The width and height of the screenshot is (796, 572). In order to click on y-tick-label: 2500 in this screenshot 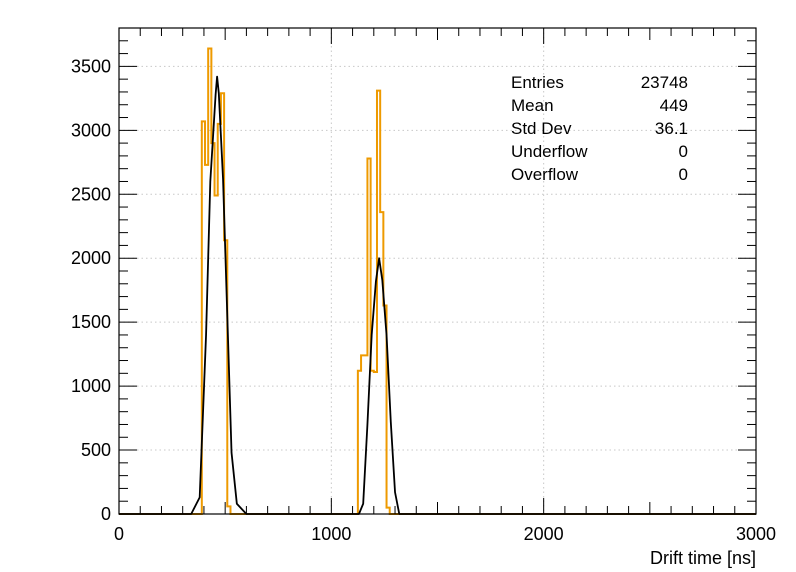, I will do `click(91, 194)`.